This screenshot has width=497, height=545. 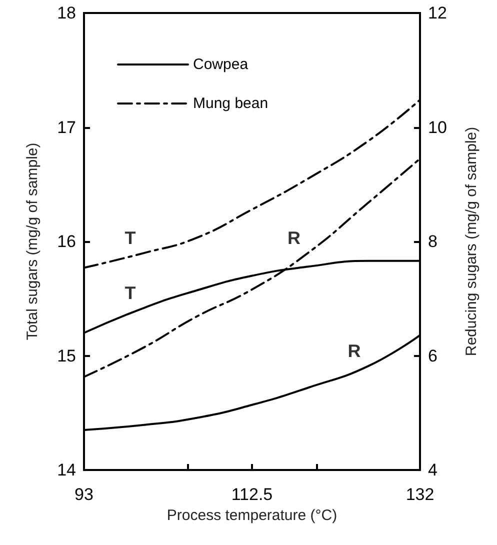 I want to click on y2-tick-label: 12, so click(x=437, y=13).